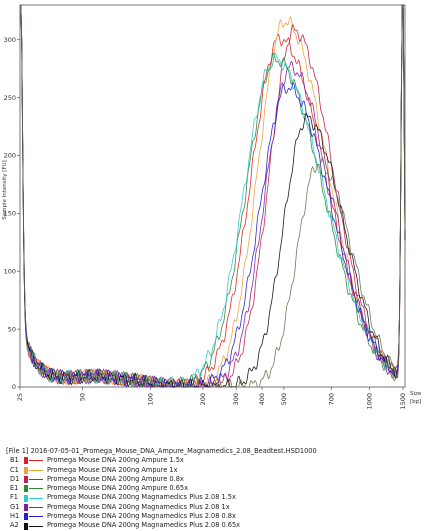 The image size is (431, 531). I want to click on x-tick-label: 200, so click(203, 399).